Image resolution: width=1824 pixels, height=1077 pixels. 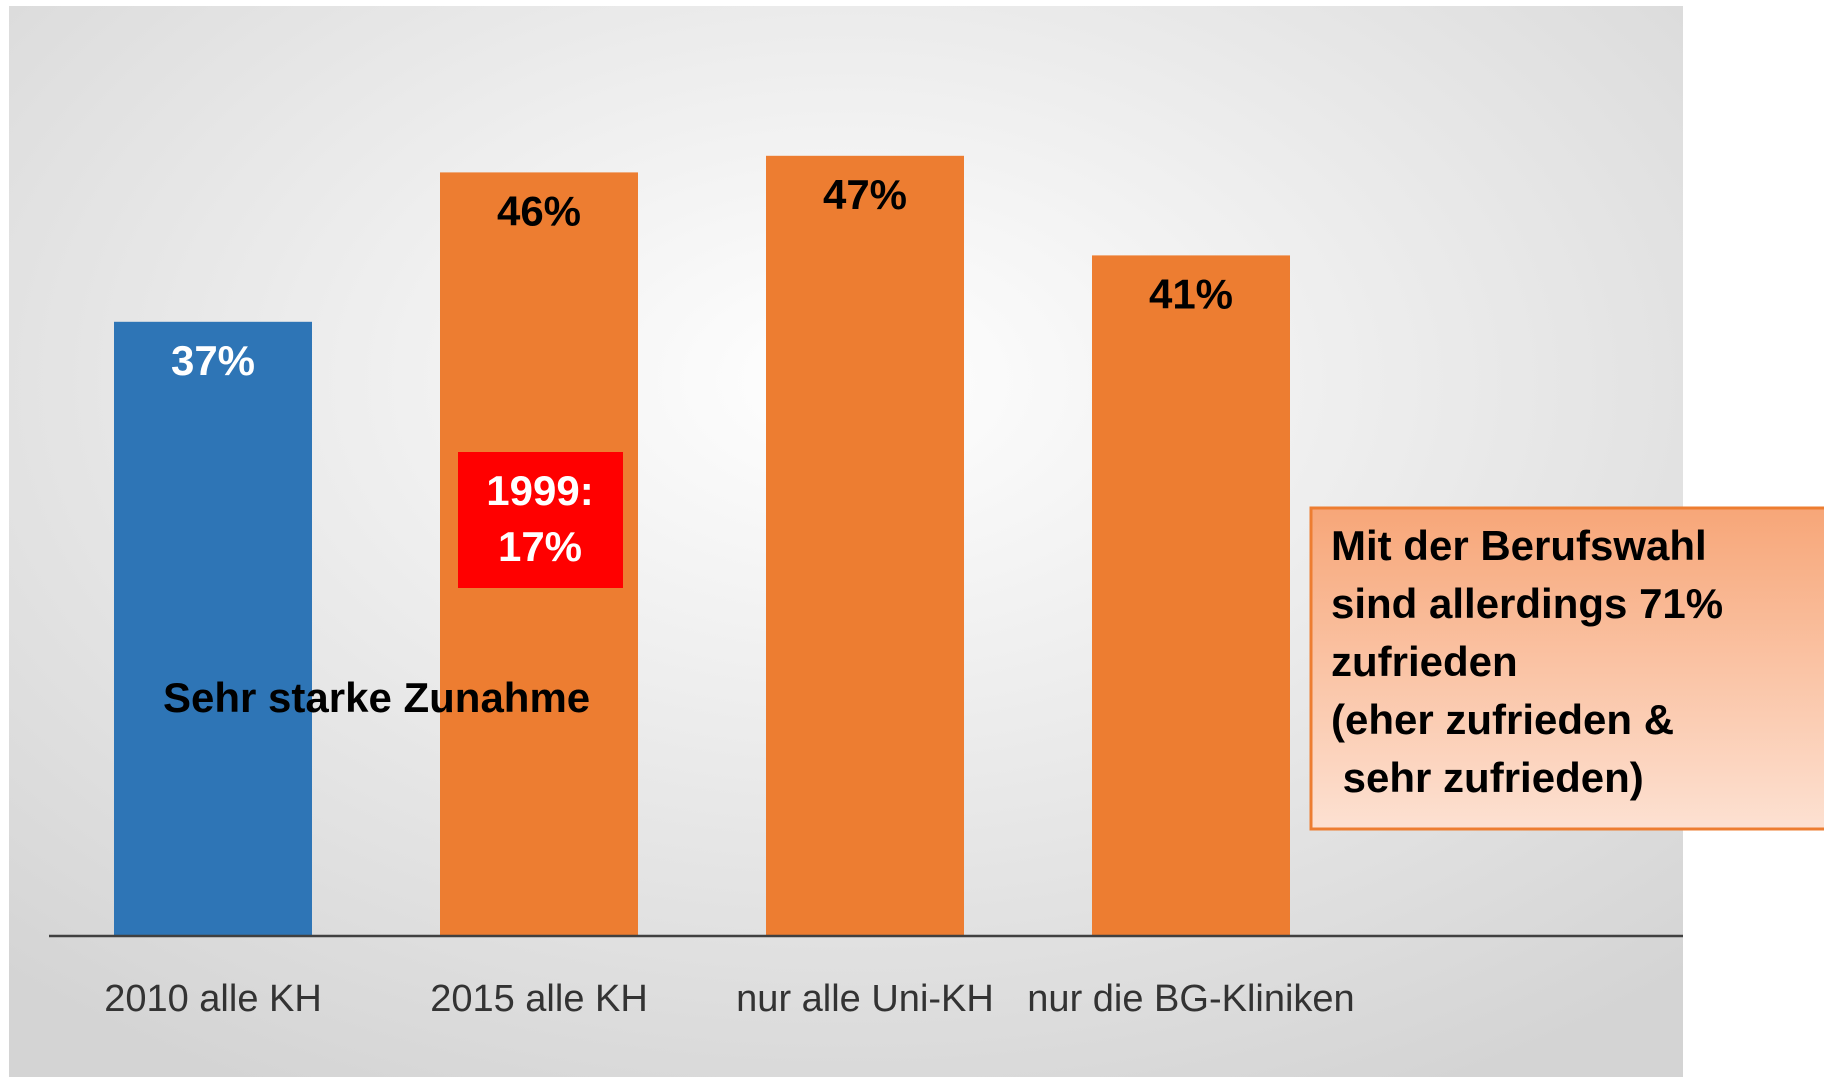 What do you see at coordinates (539, 490) in the screenshot?
I see `highlight-text: 1999:` at bounding box center [539, 490].